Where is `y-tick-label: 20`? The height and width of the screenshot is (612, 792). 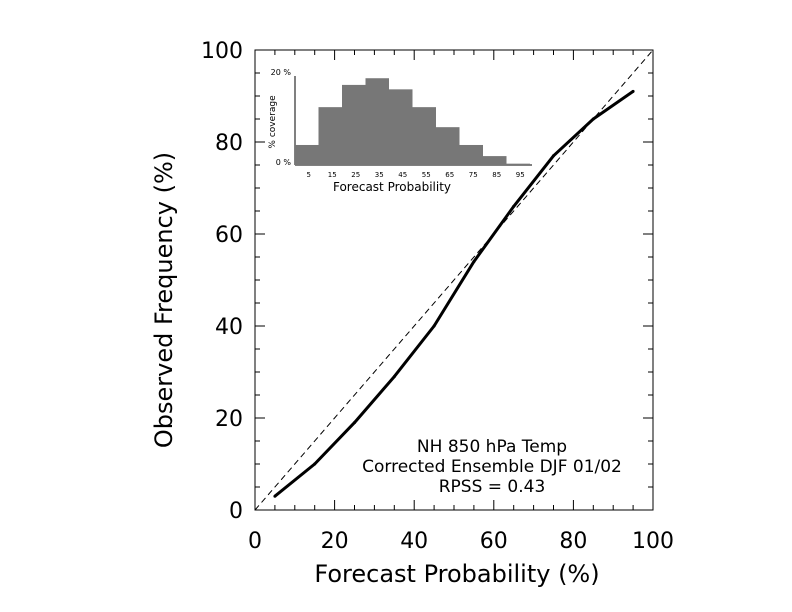 y-tick-label: 20 is located at coordinates (229, 419).